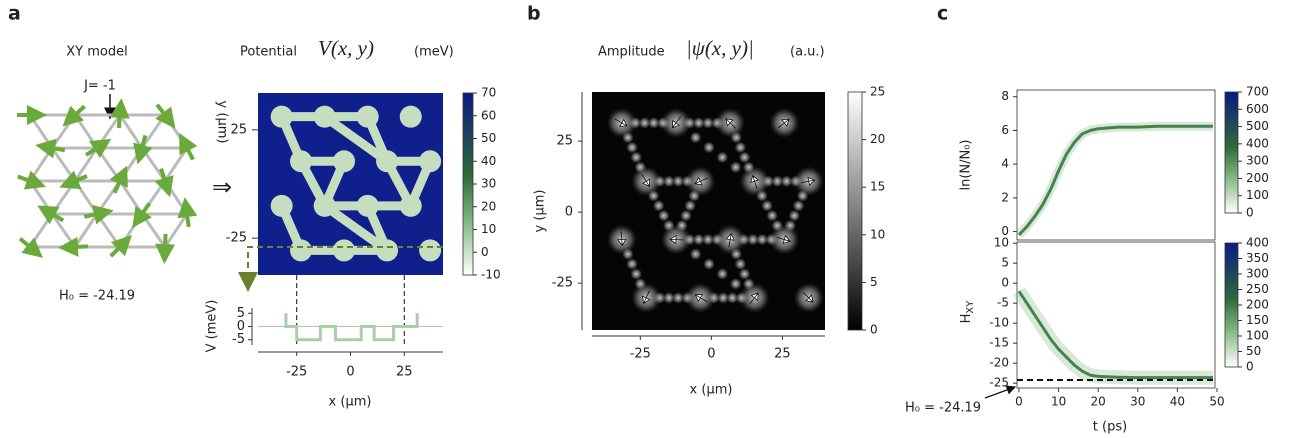 This screenshot has width=1306, height=438. What do you see at coordinates (488, 184) in the screenshot?
I see `colorbar-tick-label: 30` at bounding box center [488, 184].